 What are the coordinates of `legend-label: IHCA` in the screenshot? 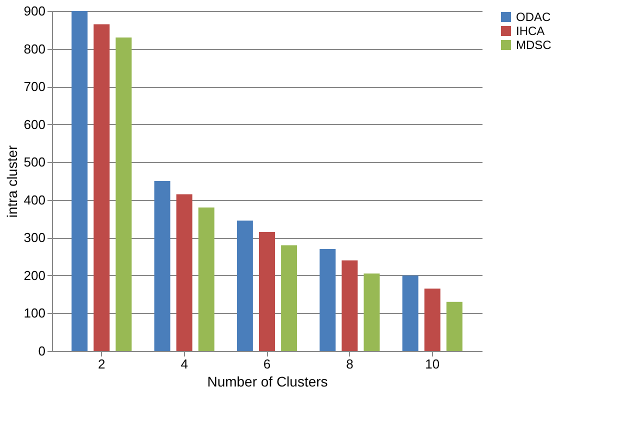 It's located at (530, 31).